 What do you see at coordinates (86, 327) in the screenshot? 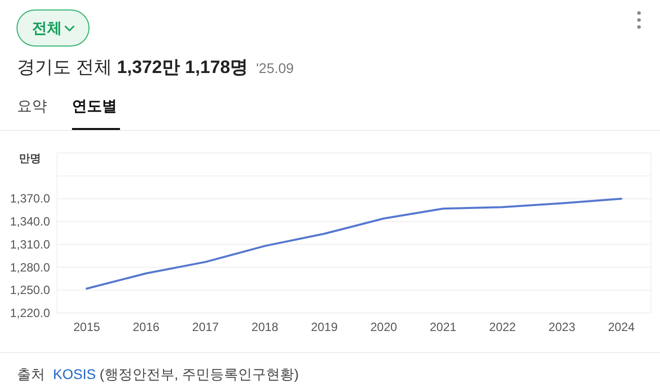
I see `x-tick-label: 2015` at bounding box center [86, 327].